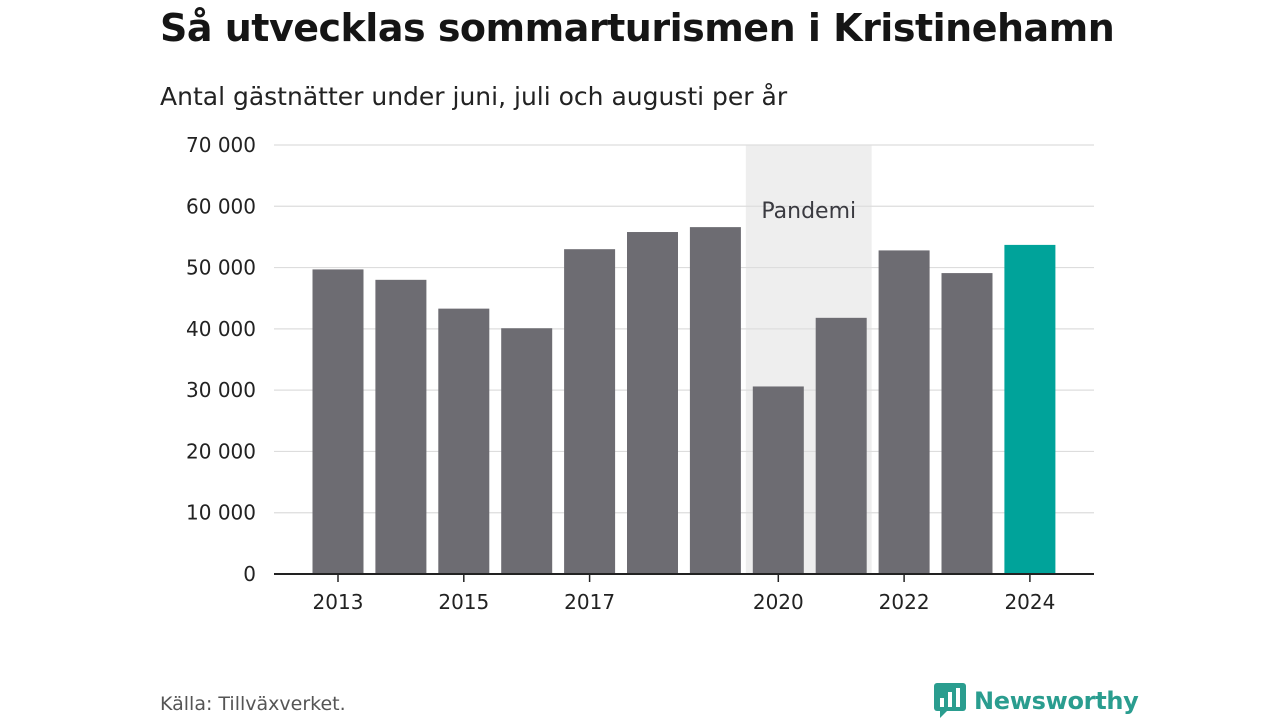 This screenshot has width=1280, height=720. I want to click on y-tick-label: 50 000, so click(221, 268).